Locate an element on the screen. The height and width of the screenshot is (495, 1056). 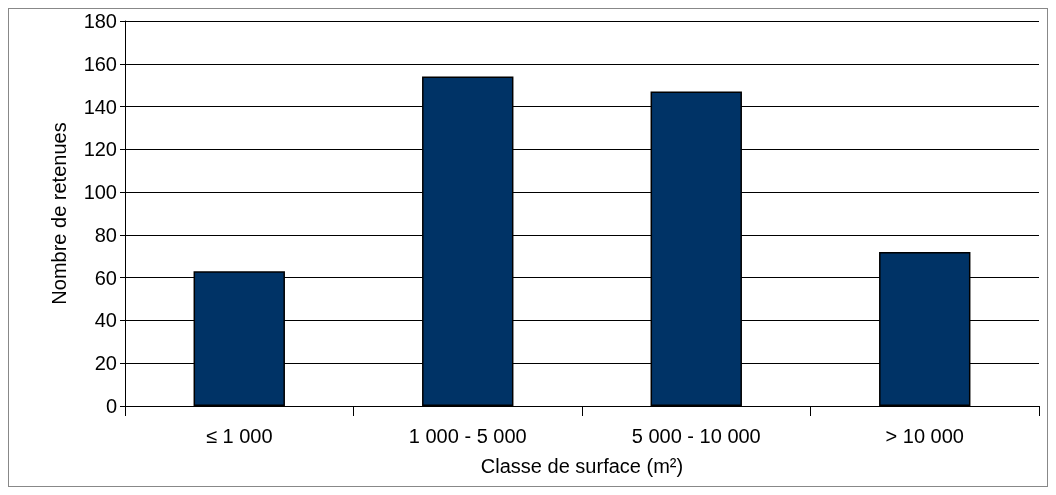
y-tick-label: 60 is located at coordinates (105, 277).